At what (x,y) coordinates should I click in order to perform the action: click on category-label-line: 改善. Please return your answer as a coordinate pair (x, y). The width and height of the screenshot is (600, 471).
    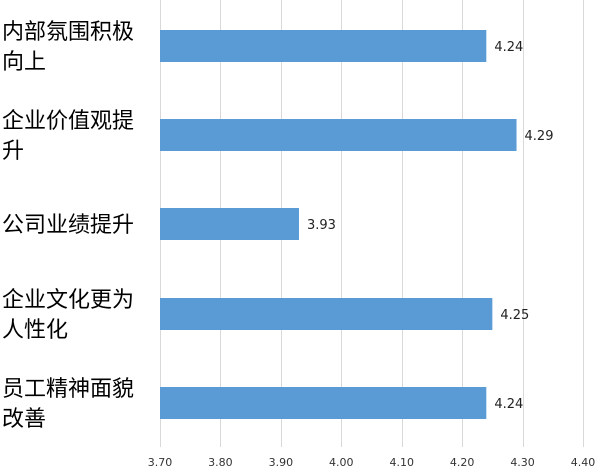
    Looking at the image, I should click on (24, 419).